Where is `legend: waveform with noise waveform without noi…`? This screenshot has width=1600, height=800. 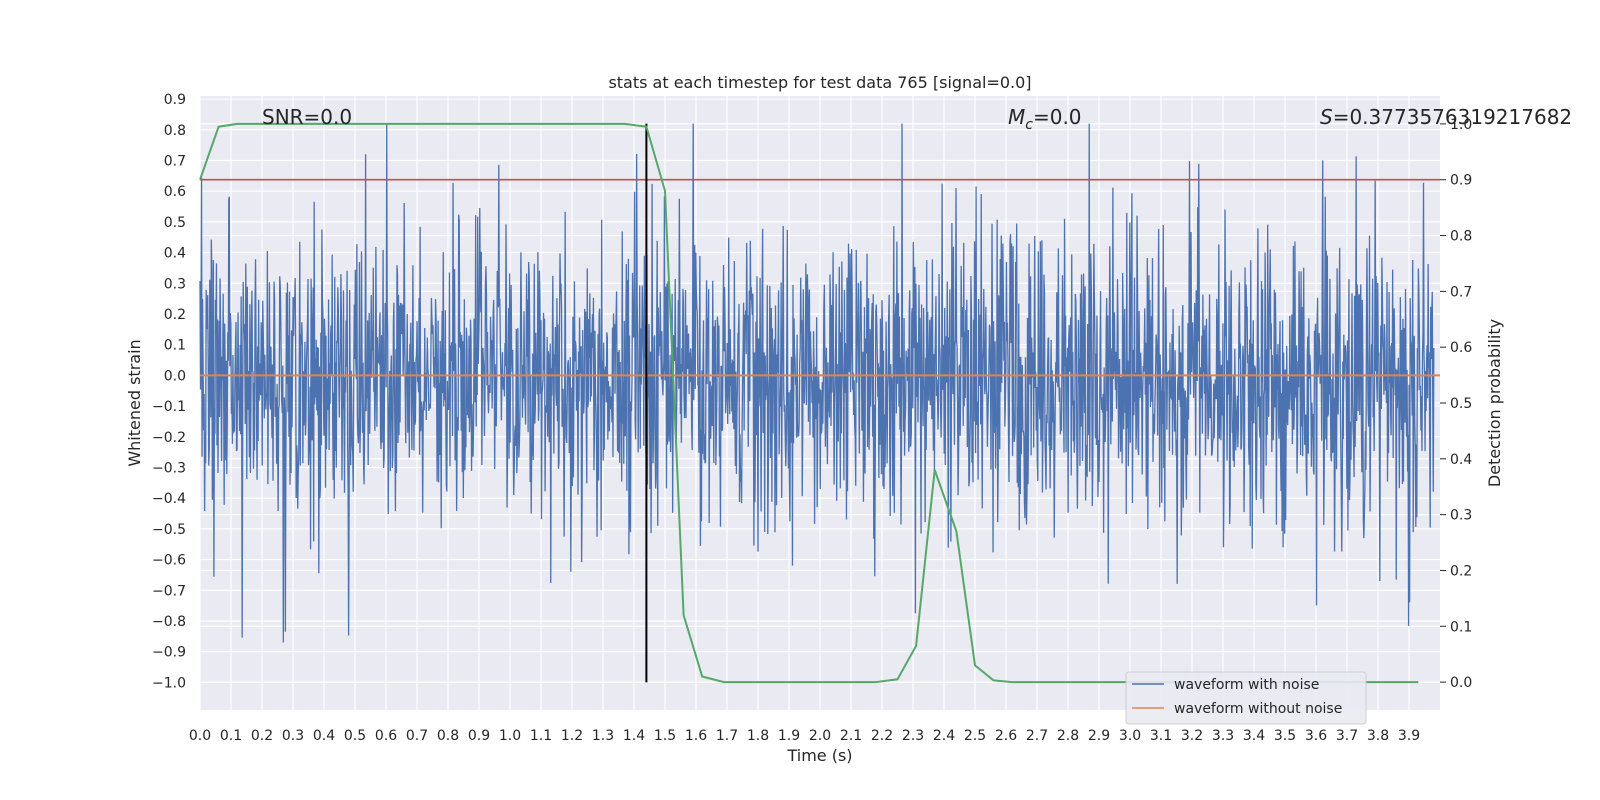 legend: waveform with noise waveform without noi… is located at coordinates (1246, 698).